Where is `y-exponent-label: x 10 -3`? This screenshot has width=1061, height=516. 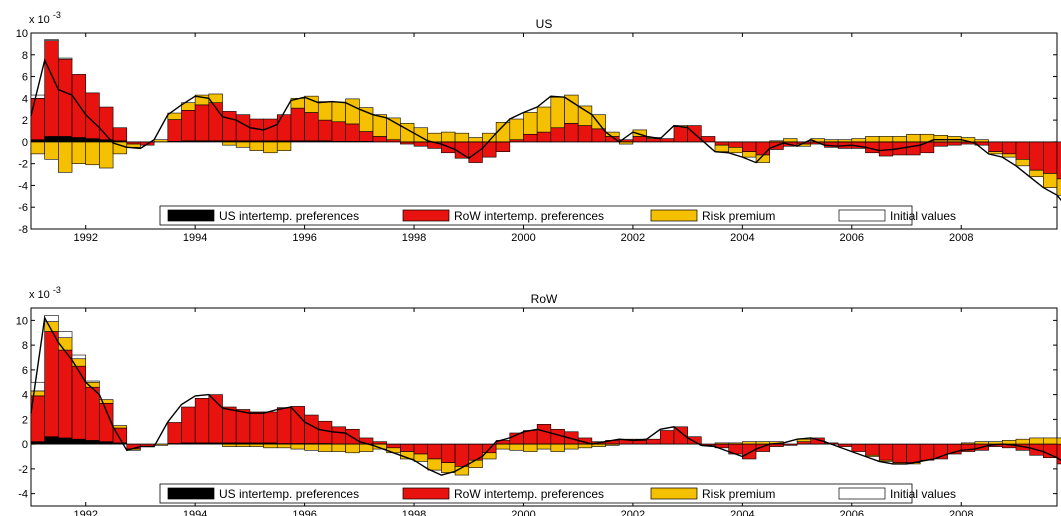
y-exponent-label: x 10 -3 is located at coordinates (45, 293).